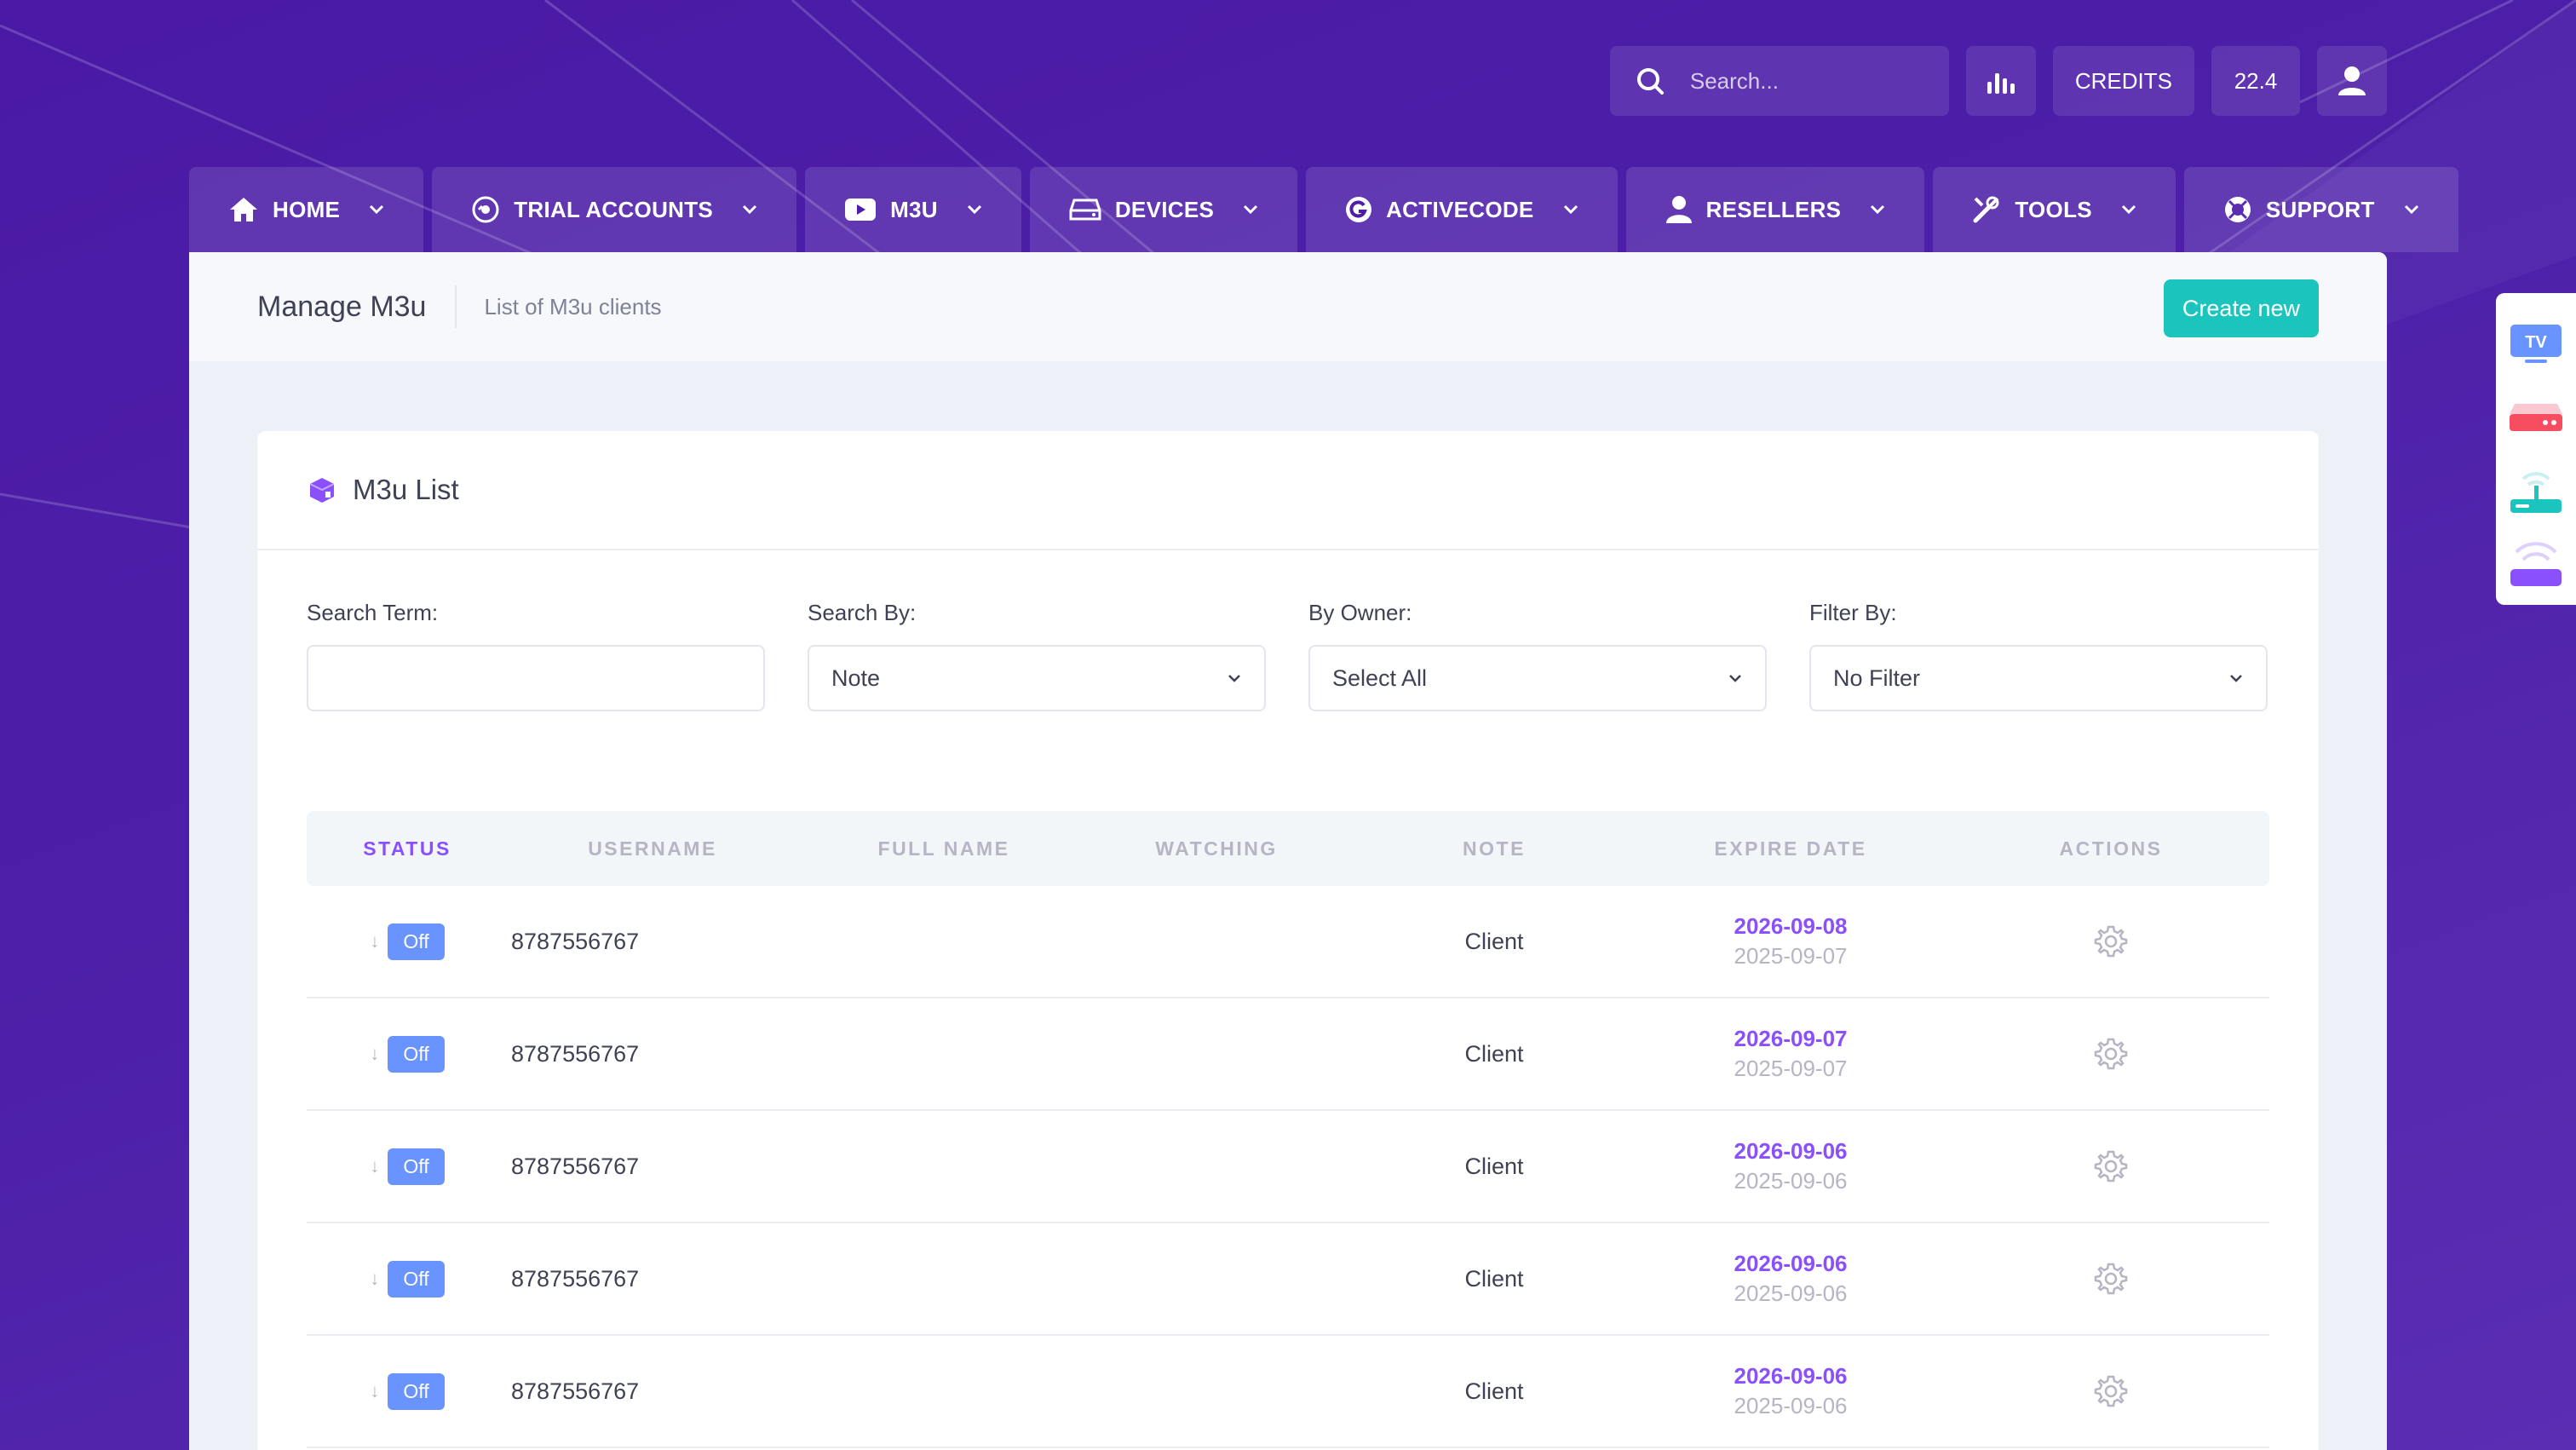 This screenshot has width=2576, height=1450. Describe the element at coordinates (1791, 848) in the screenshot. I see `col-expire-date: EXPIRE DATE` at that location.